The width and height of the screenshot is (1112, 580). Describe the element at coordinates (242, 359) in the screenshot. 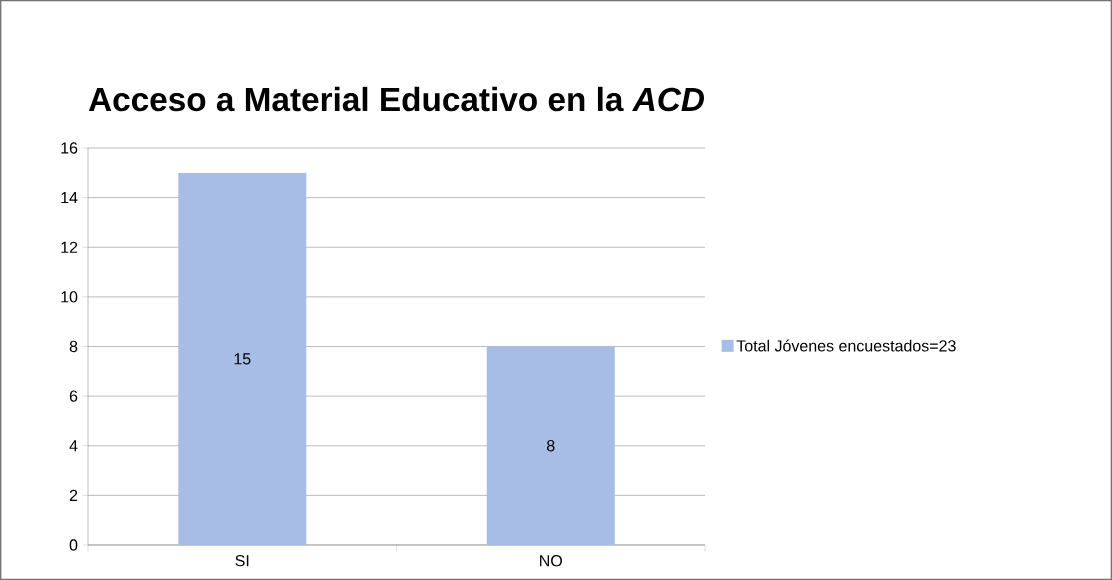

I see `text: 15` at that location.